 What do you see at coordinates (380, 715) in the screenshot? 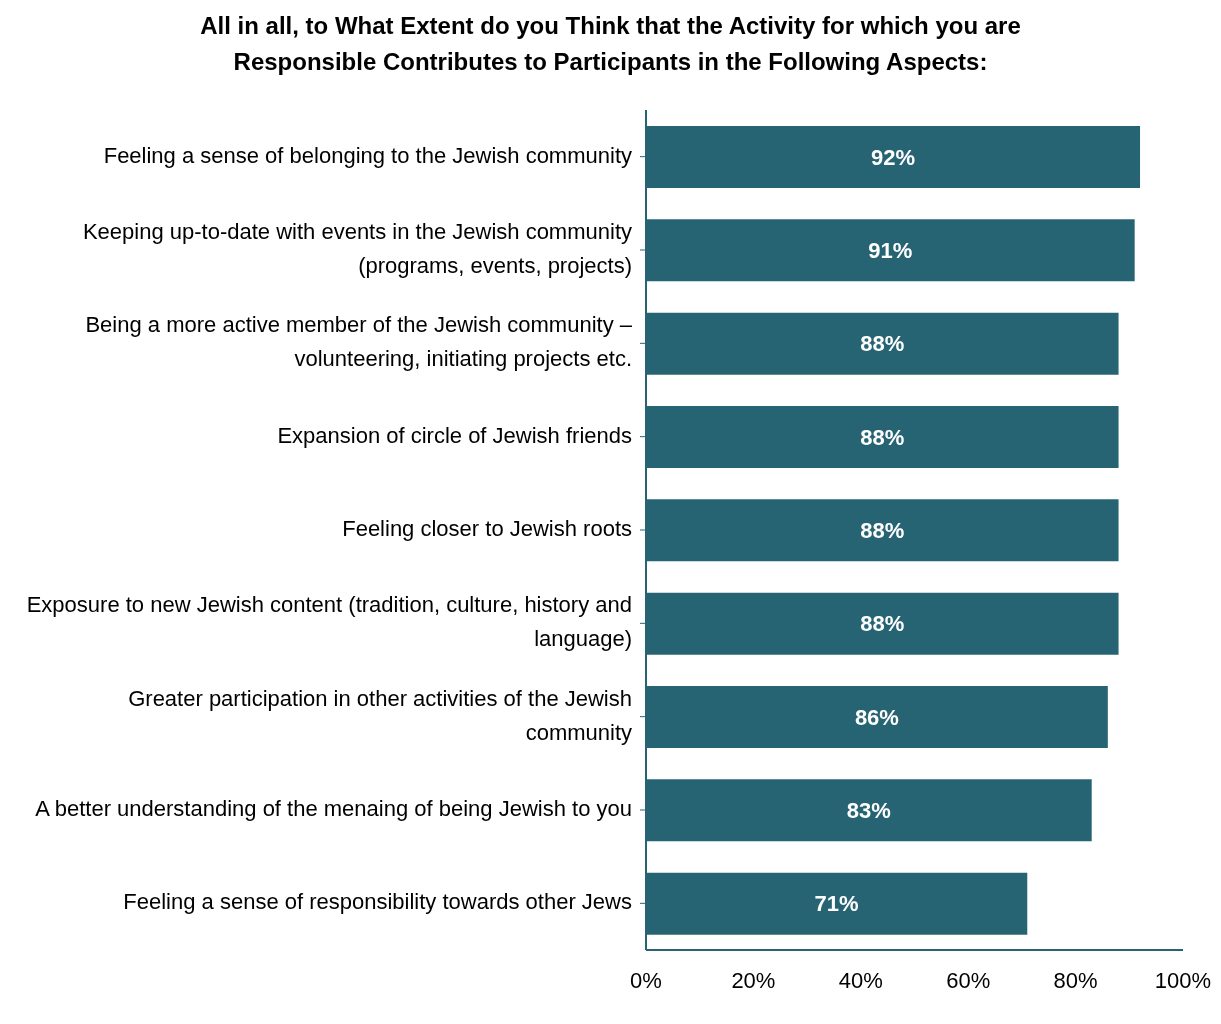
I see `y-tick-label: Greater participation in other activities of the Jewish community` at bounding box center [380, 715].